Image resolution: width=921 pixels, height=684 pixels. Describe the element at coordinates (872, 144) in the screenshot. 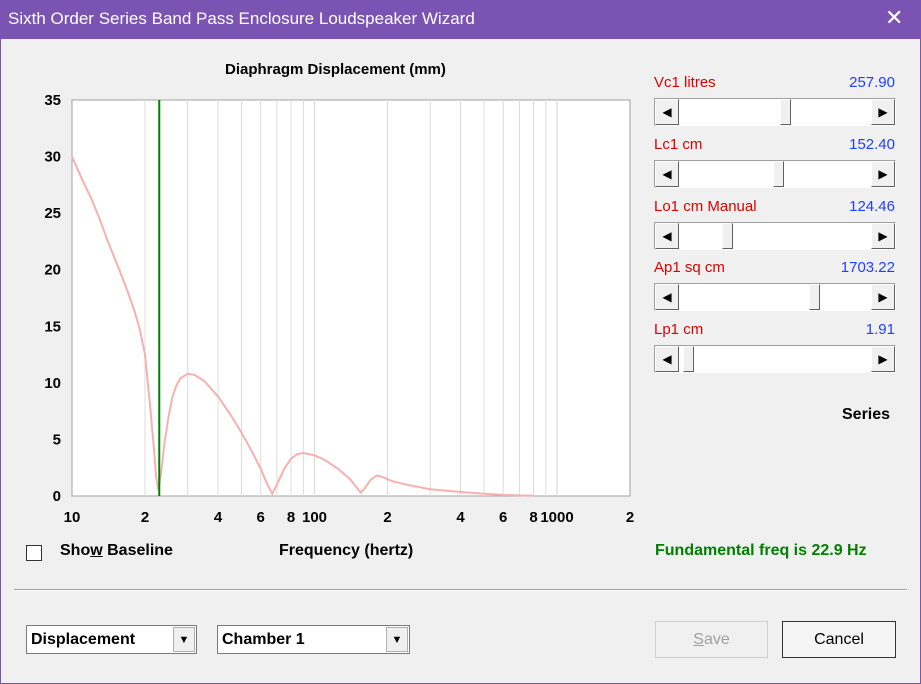

I see `param-value: 152.40` at that location.